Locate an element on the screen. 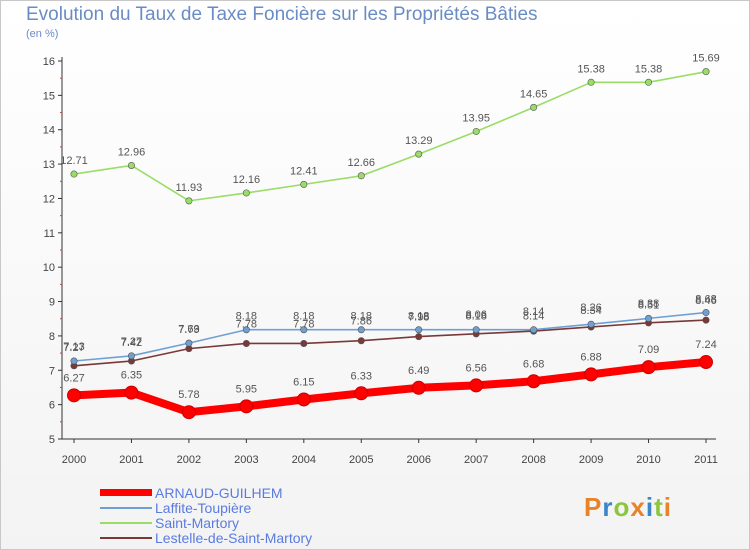 Image resolution: width=750 pixels, height=550 pixels. data-label: 7.13 is located at coordinates (73, 347).